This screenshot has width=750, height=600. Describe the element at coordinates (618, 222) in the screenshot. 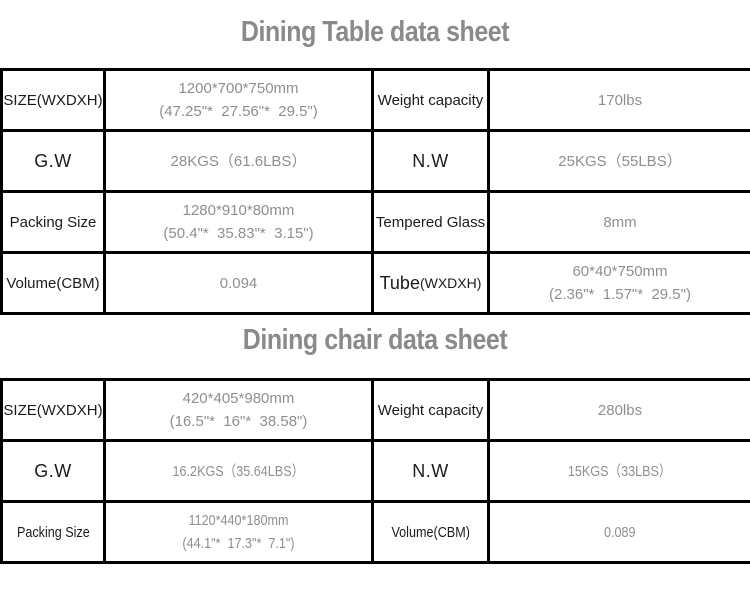

I see `tempered-glass-value: 8mm` at that location.